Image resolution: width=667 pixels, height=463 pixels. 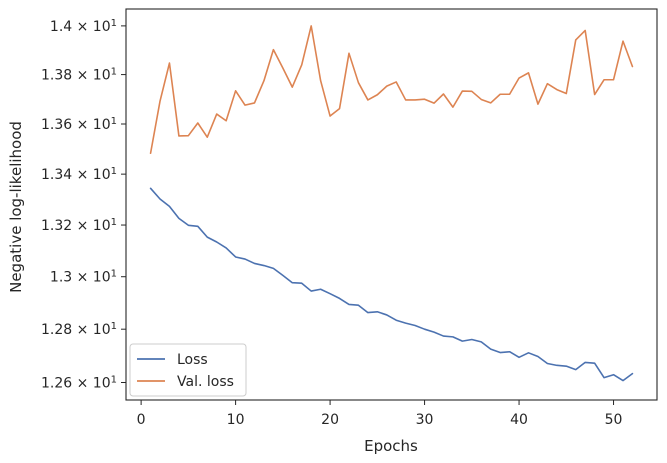 What do you see at coordinates (380, 414) in the screenshot?
I see `x-axis-ticks: 0 10 20 30 40 50` at bounding box center [380, 414].